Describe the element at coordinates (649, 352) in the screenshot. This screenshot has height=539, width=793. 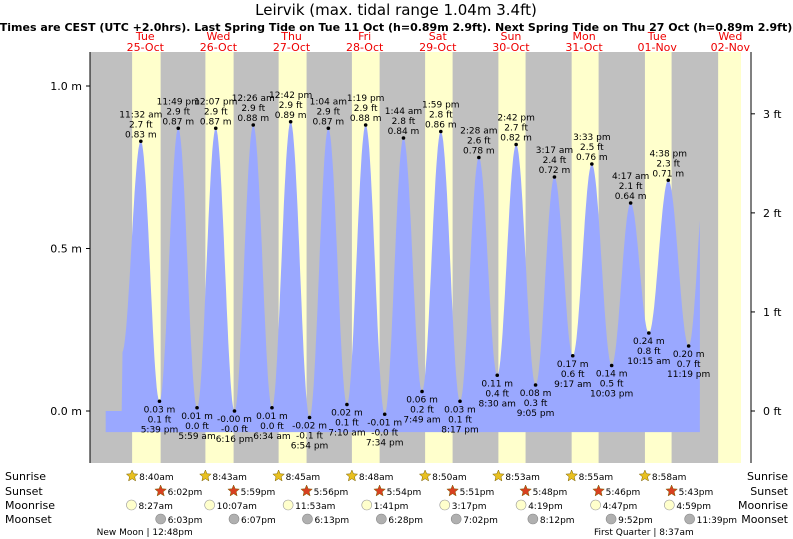
I see `low-tide-ft: 0.8 ft` at that location.